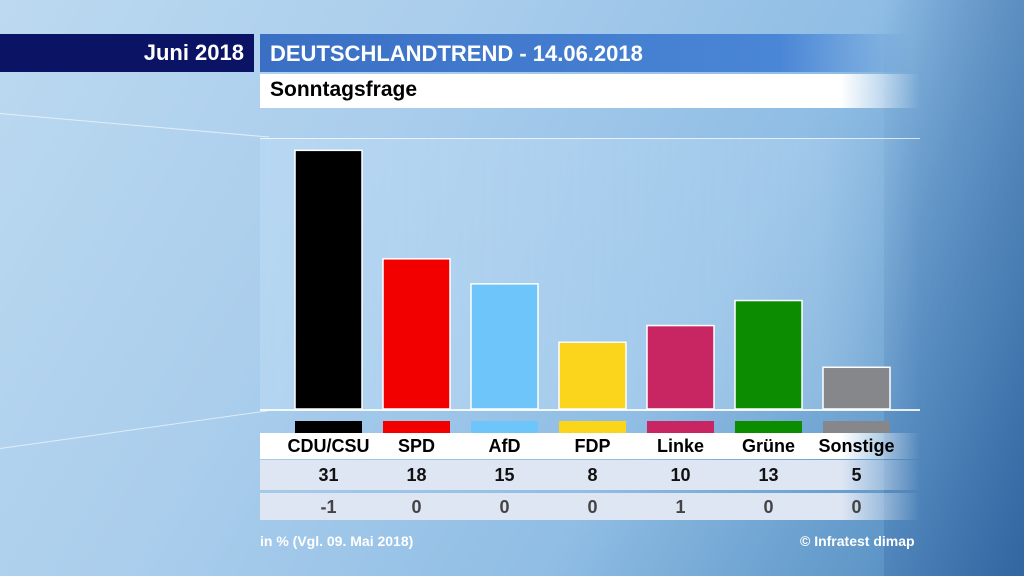  I want to click on change-label: -1, so click(328, 507).